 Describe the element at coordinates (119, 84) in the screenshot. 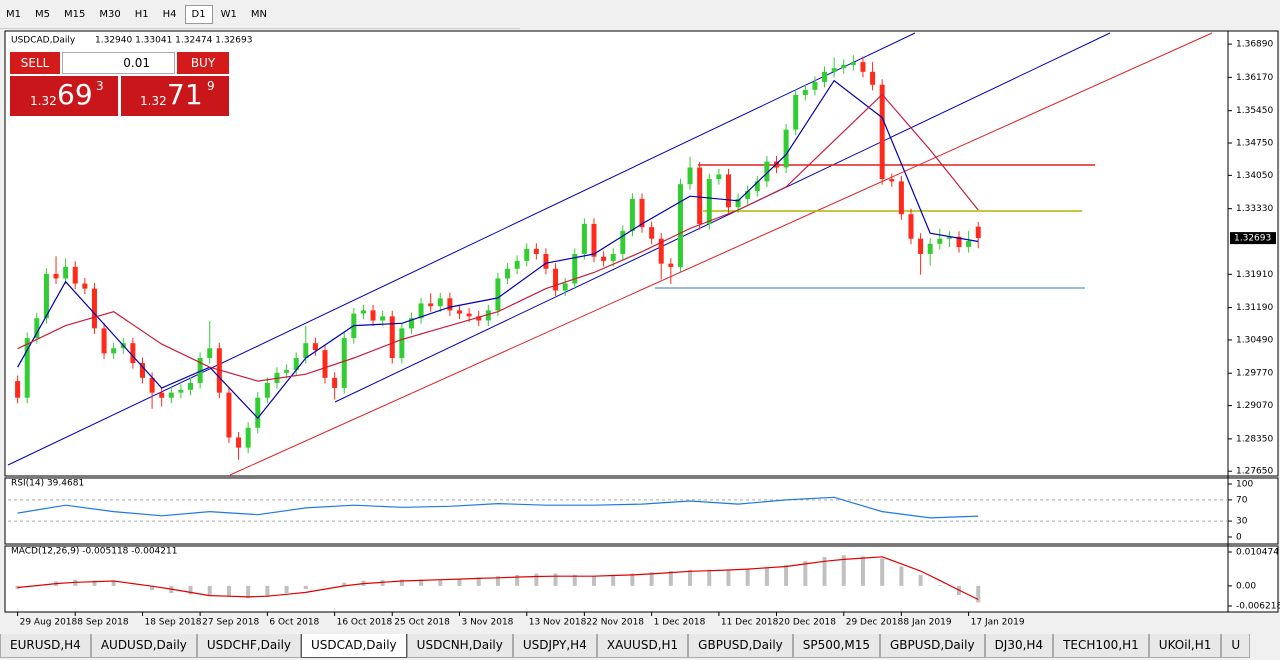

I see `trade-panel: SELL 0.01 BUY 1.32 69 3 1.32 71 9` at that location.